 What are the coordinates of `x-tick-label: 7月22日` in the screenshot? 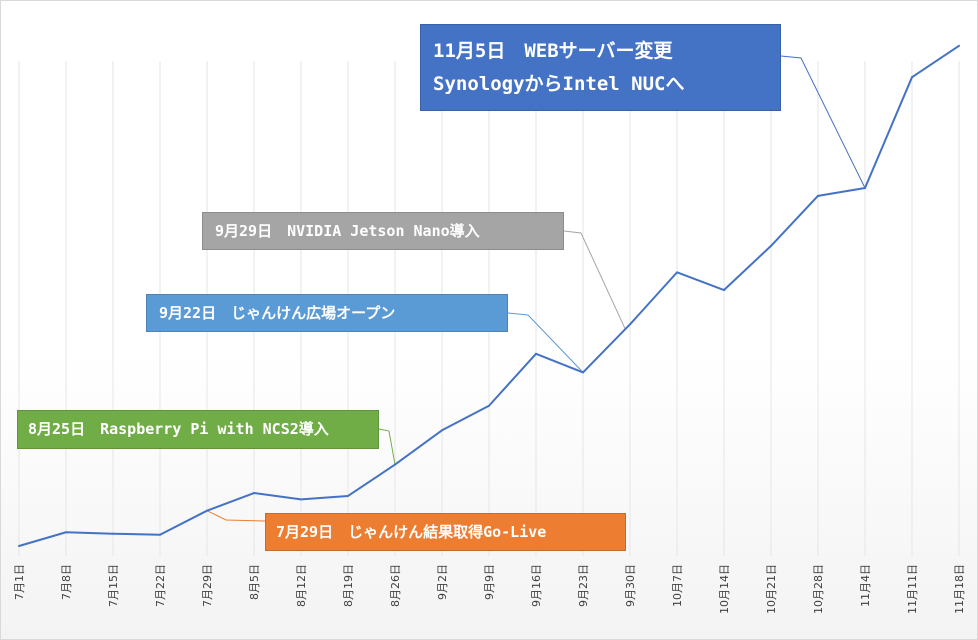 It's located at (160, 585).